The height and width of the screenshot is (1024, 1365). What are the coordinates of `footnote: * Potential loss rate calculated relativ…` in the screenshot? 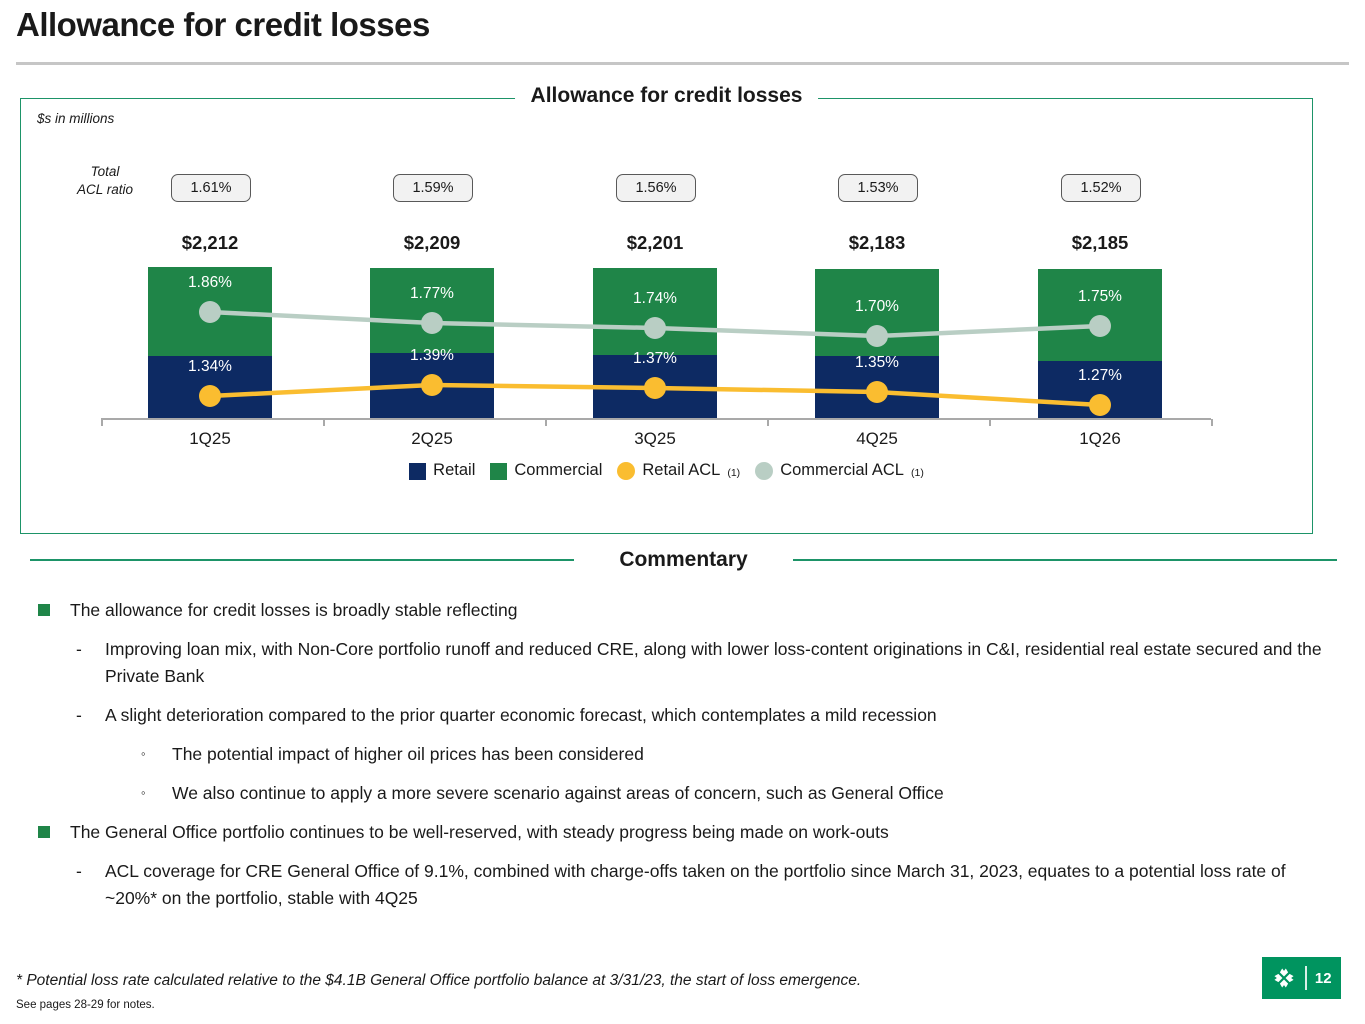 It's located at (439, 980).